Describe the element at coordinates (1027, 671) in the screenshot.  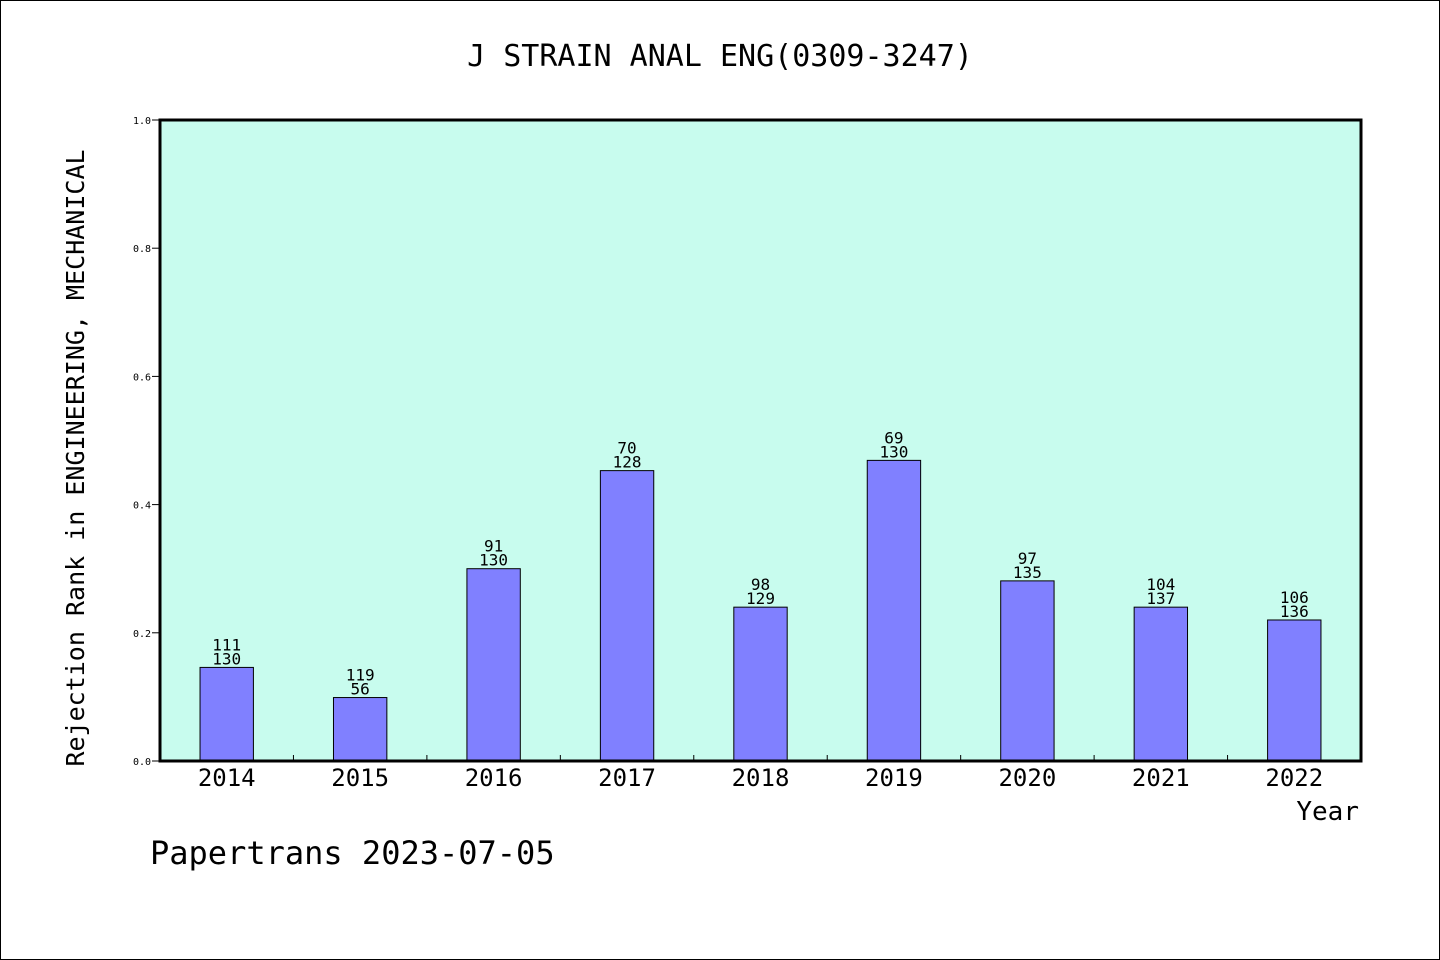
I see `bar-2020` at that location.